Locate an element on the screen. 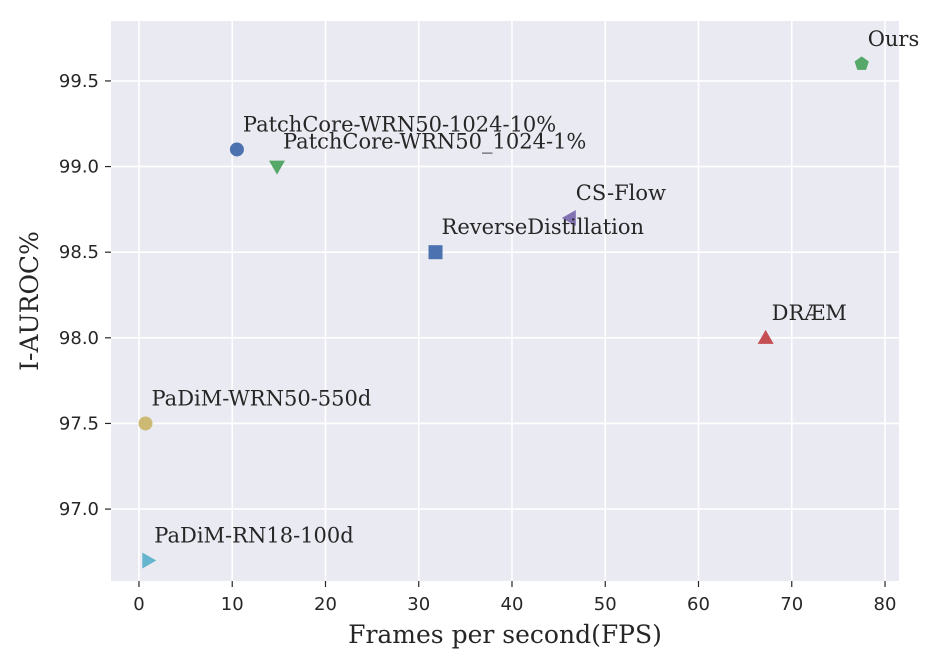 The image size is (935, 653). point-label-reversedistillation: ReverseDistillation is located at coordinates (543, 227).